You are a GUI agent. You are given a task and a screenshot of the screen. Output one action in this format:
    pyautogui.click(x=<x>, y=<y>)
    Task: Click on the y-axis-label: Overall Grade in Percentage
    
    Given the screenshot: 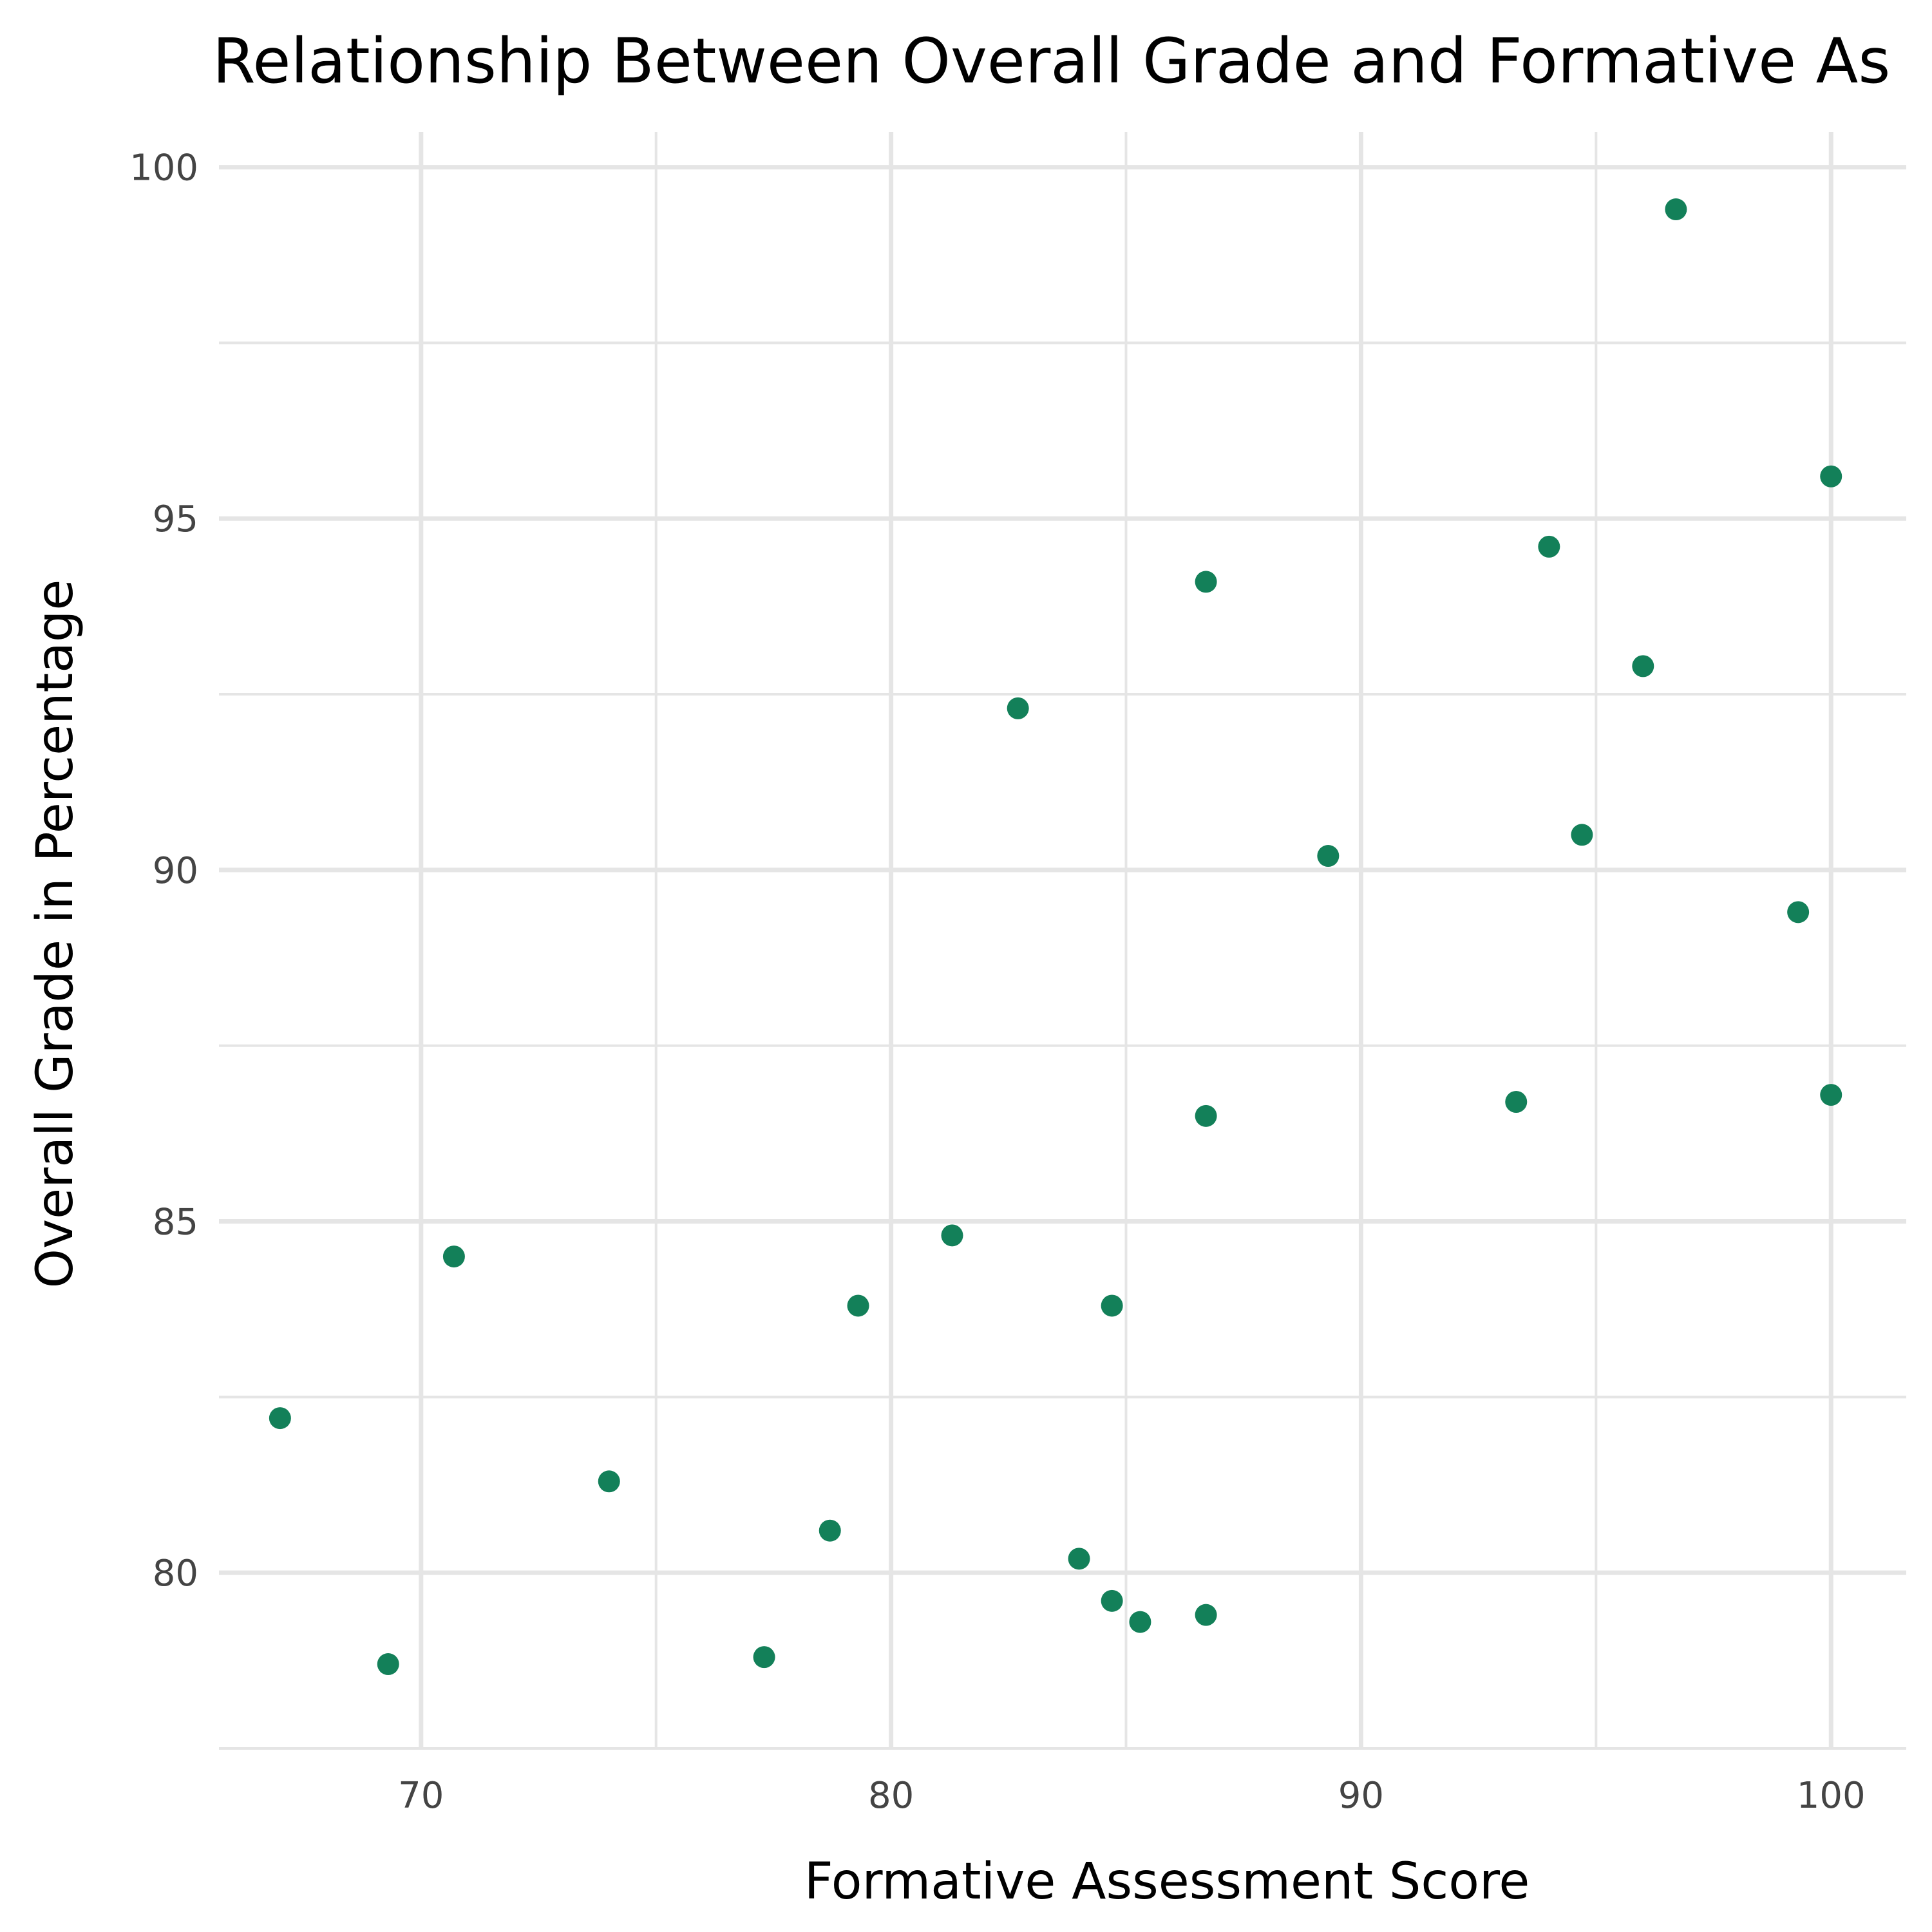 What is the action you would take?
    pyautogui.click(x=55, y=935)
    